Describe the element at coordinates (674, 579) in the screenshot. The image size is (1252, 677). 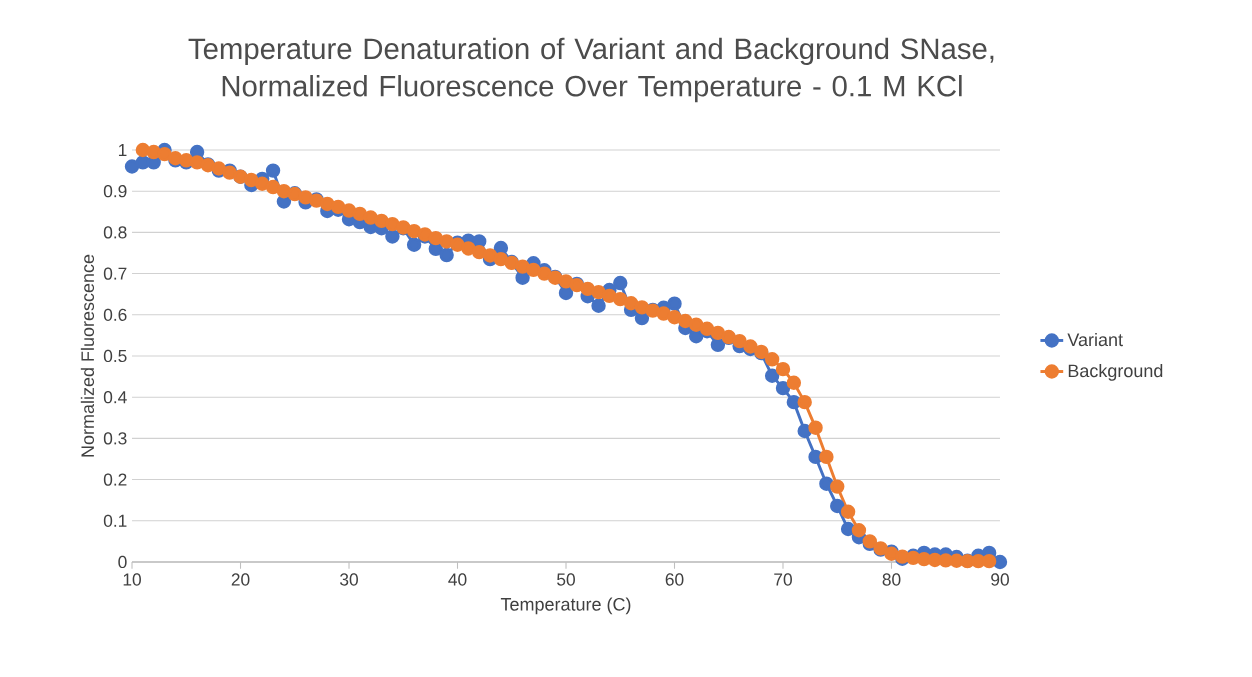
I see `x-tick-label: 60` at that location.